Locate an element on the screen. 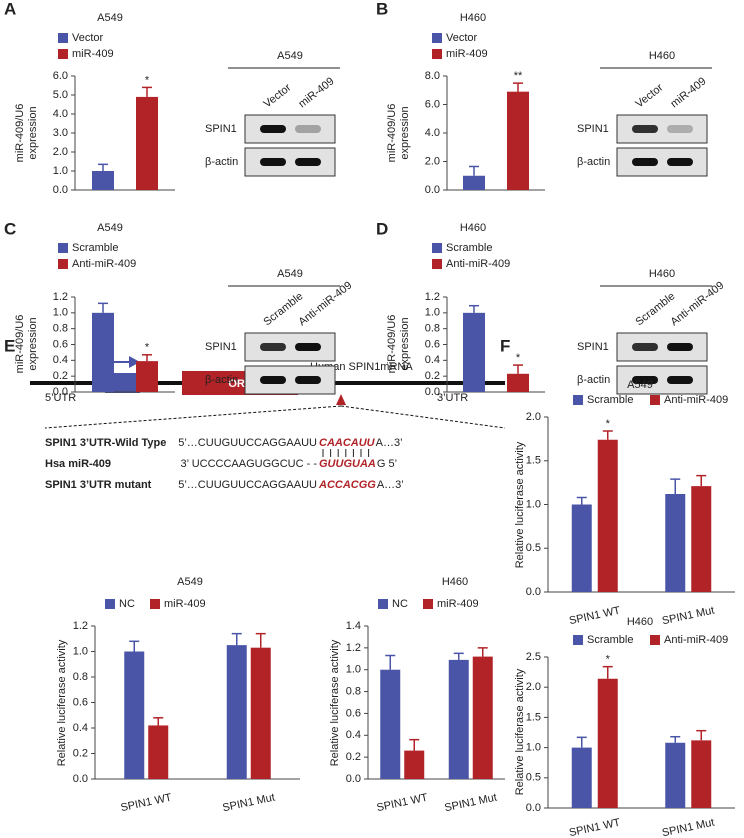 The height and width of the screenshot is (838, 744). sequence-site: ACCACGG is located at coordinates (347, 485).